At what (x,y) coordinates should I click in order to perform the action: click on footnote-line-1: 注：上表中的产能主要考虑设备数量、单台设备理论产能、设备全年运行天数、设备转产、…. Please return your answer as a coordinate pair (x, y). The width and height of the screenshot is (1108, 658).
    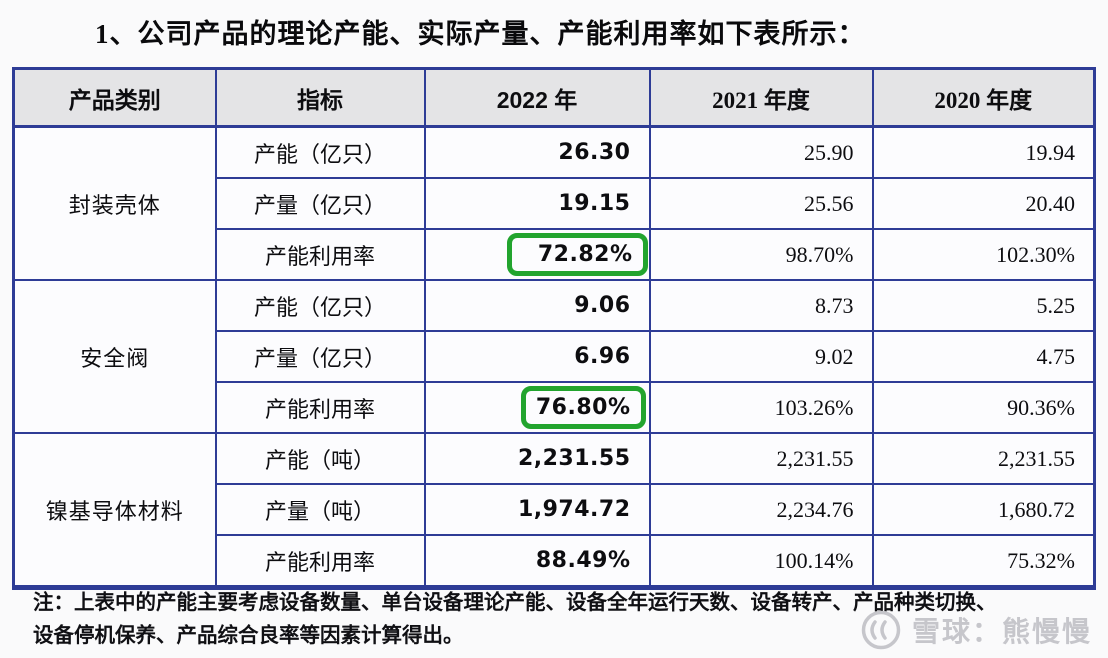
    Looking at the image, I should click on (515, 603).